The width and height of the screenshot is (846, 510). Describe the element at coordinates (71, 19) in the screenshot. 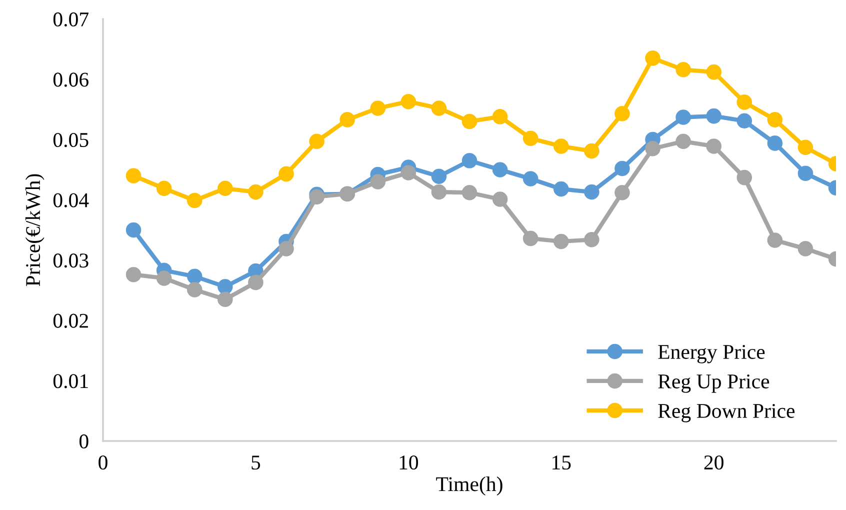

I see `y-tick-label: 0.07` at that location.